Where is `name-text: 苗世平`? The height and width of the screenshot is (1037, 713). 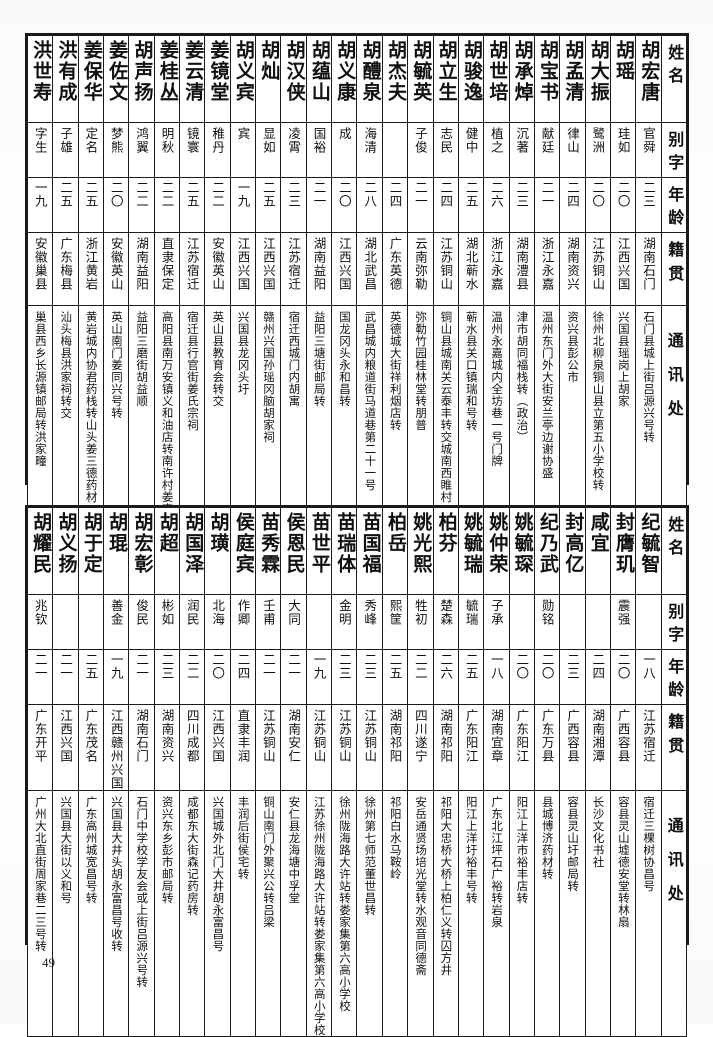
name-text: 苗世平 is located at coordinates (319, 543).